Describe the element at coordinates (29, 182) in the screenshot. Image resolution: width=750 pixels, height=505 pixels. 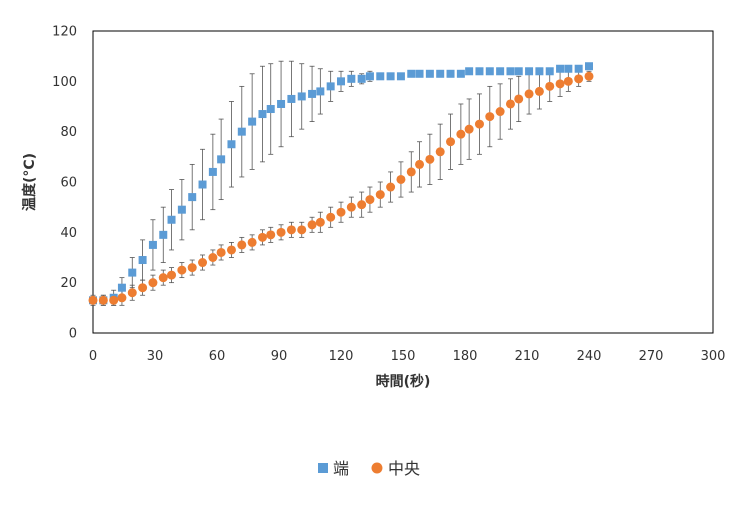
I see `y-axis-title: 温度(°C)` at that location.